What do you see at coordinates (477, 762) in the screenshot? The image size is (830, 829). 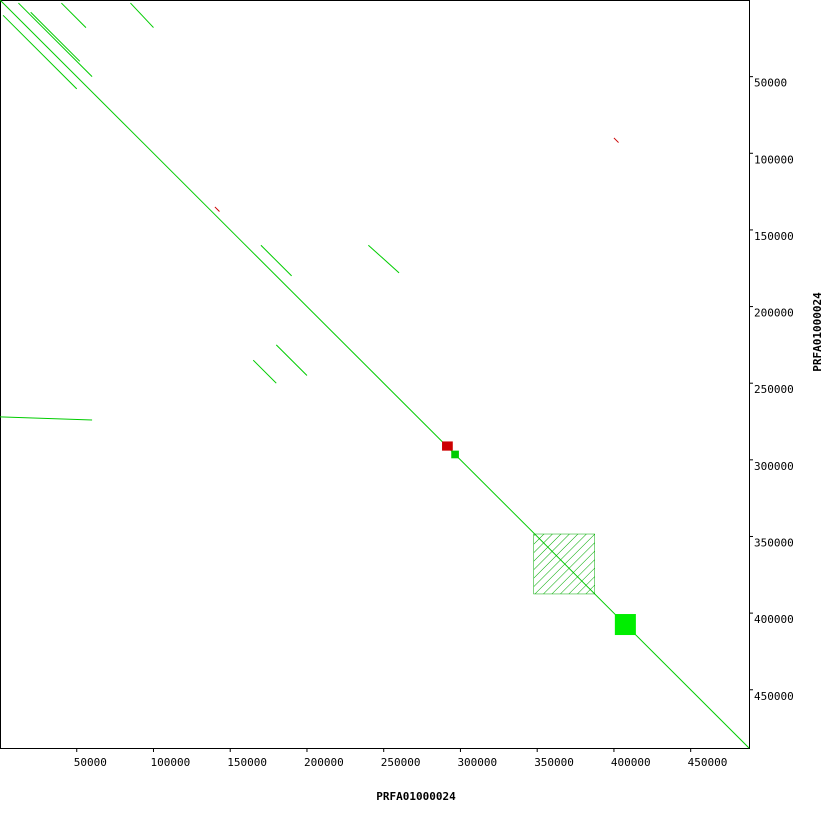 I see `x-tick-label: 300000` at bounding box center [477, 762].